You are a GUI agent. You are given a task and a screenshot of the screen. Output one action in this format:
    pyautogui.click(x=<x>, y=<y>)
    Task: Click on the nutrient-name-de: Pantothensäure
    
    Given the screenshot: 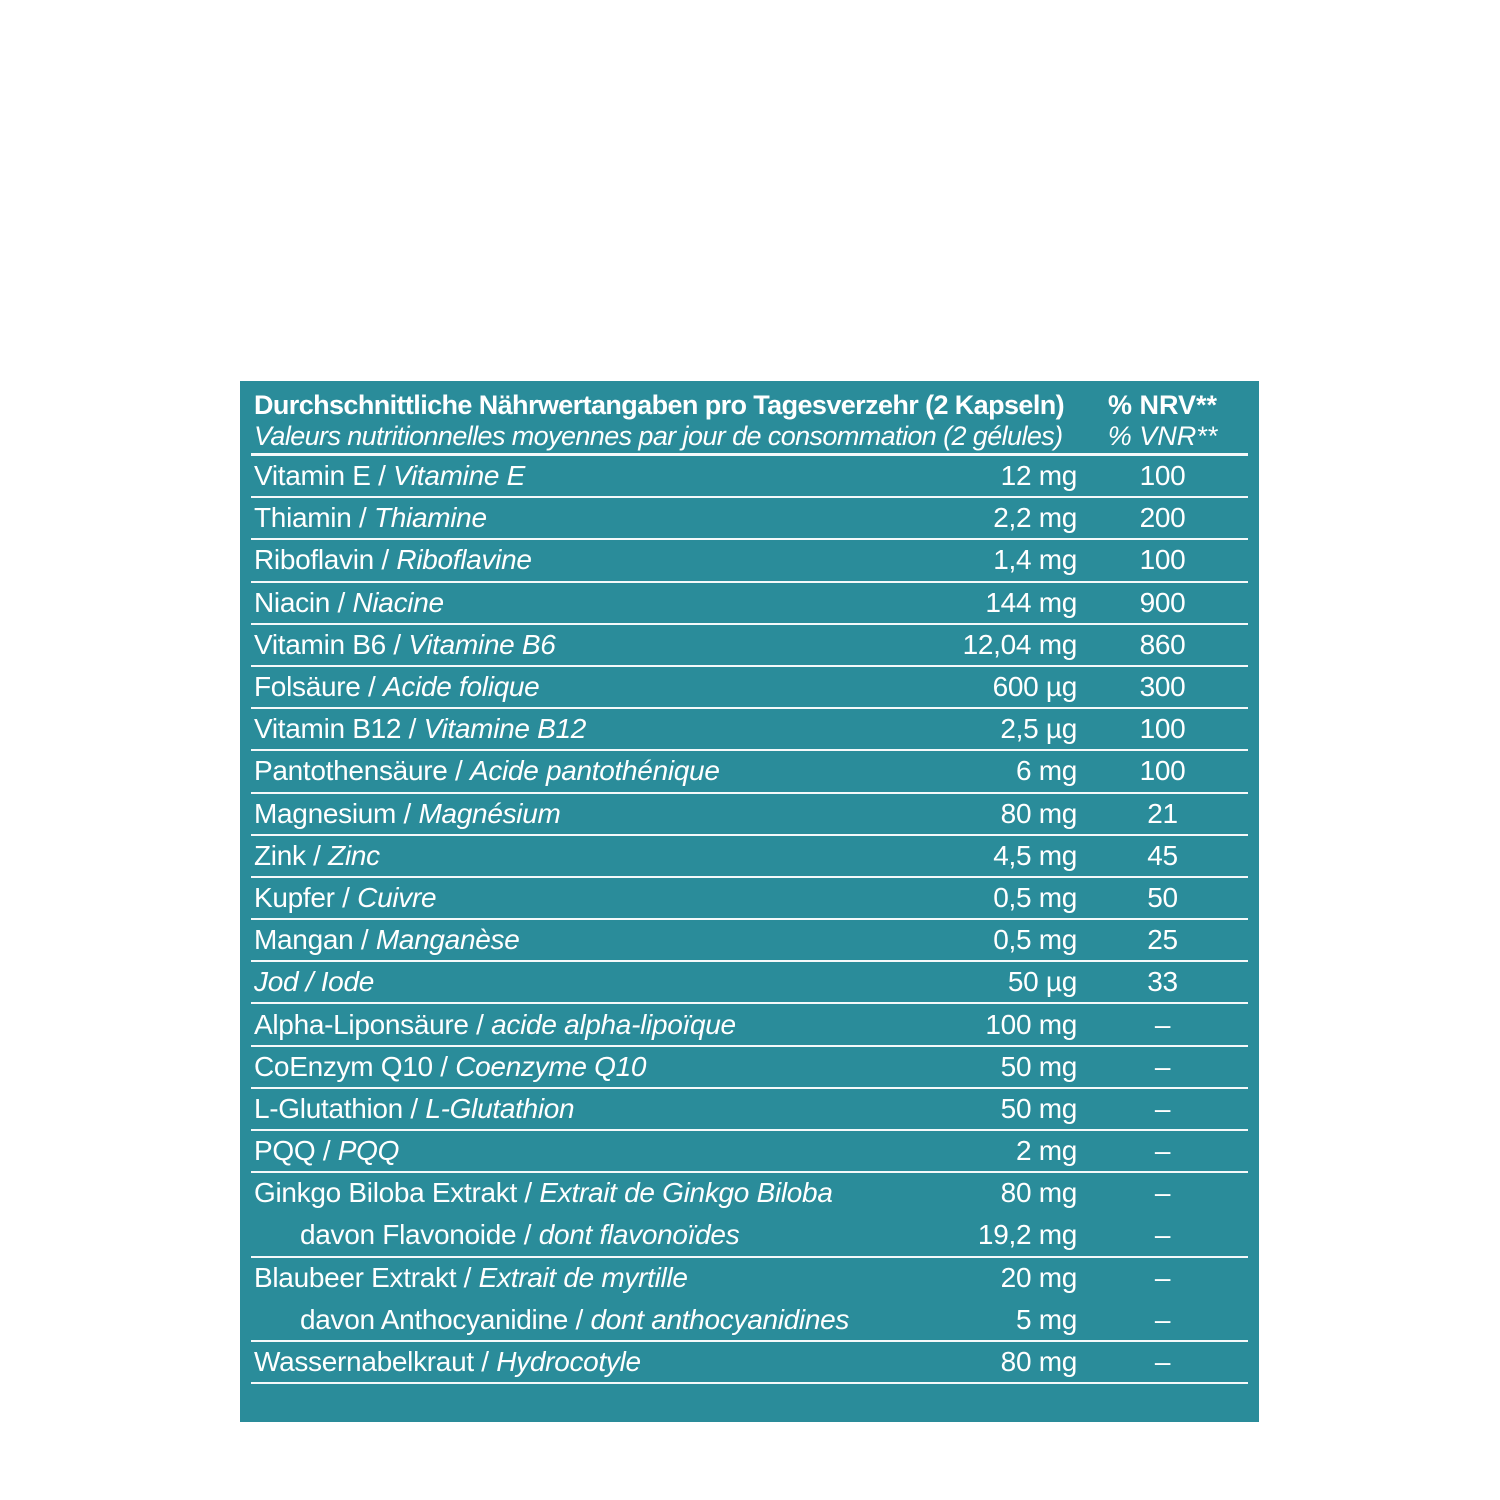 What is the action you would take?
    pyautogui.click(x=351, y=771)
    